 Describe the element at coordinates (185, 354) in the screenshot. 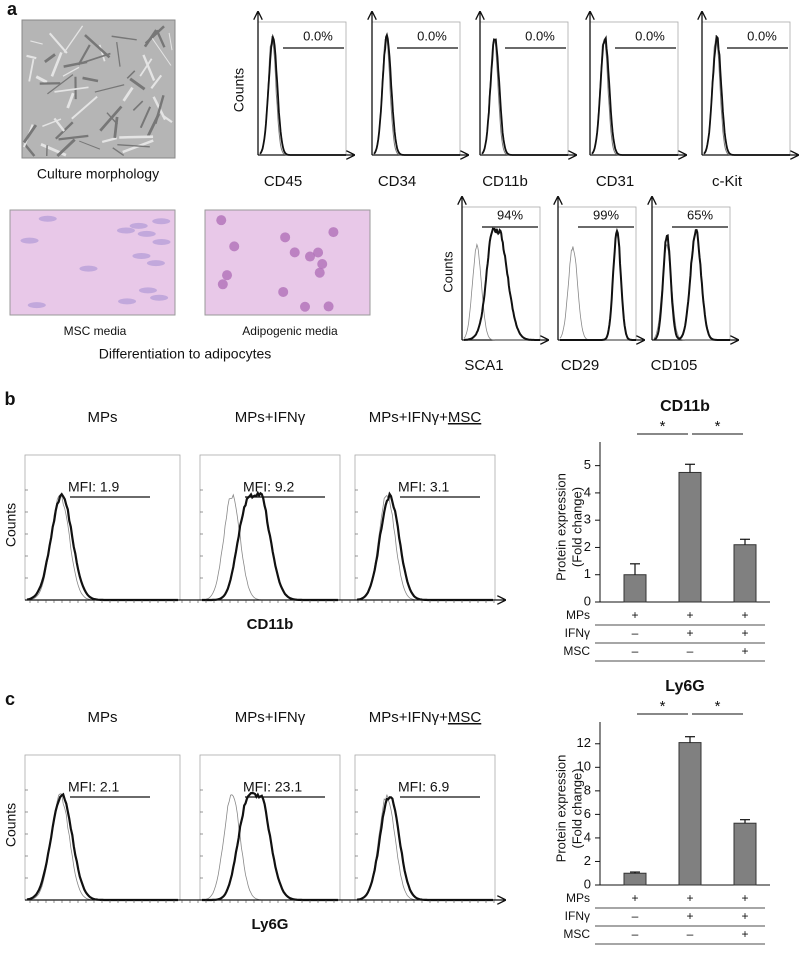

I see `image-caption: Differentiation to adipocytes` at that location.